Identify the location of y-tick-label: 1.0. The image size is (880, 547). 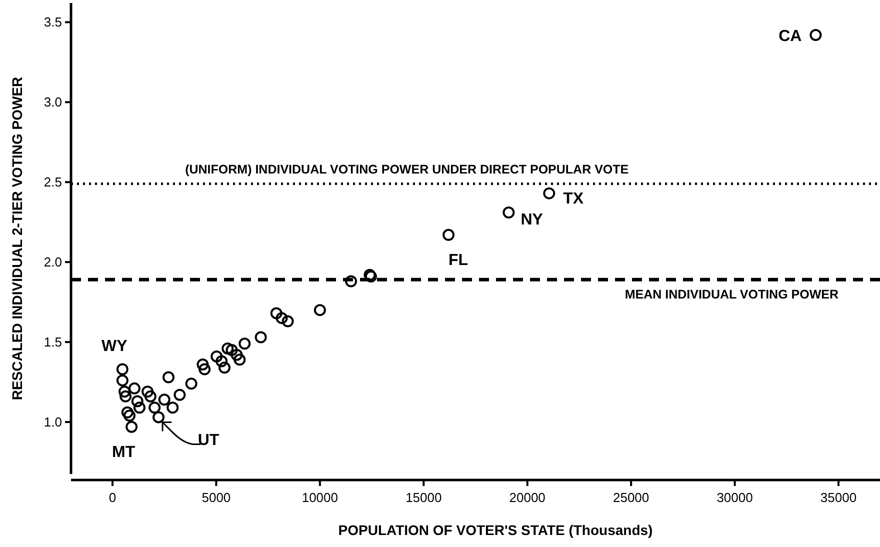
(53, 422).